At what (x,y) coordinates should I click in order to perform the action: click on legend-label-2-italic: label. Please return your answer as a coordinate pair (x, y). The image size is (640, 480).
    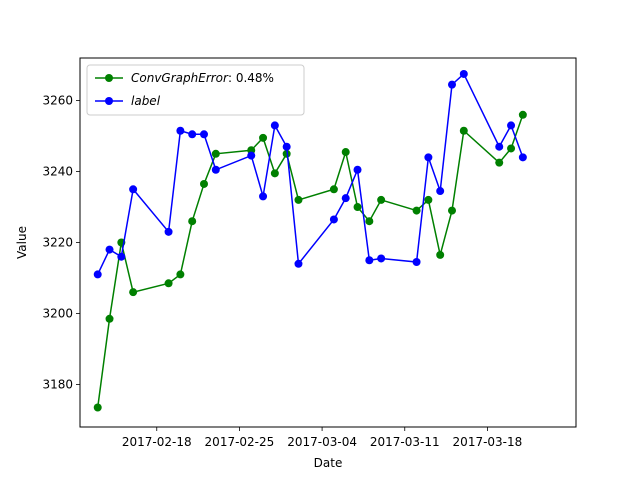
    Looking at the image, I should click on (146, 101).